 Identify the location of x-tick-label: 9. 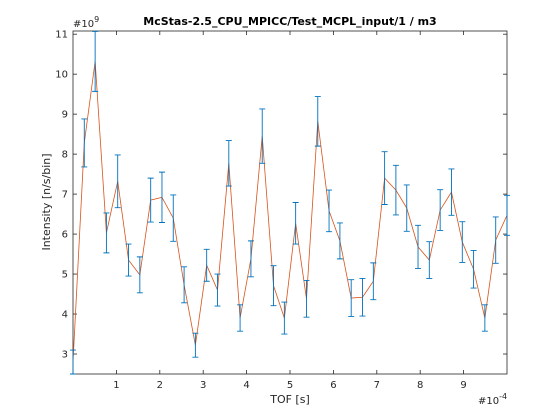
(463, 385).